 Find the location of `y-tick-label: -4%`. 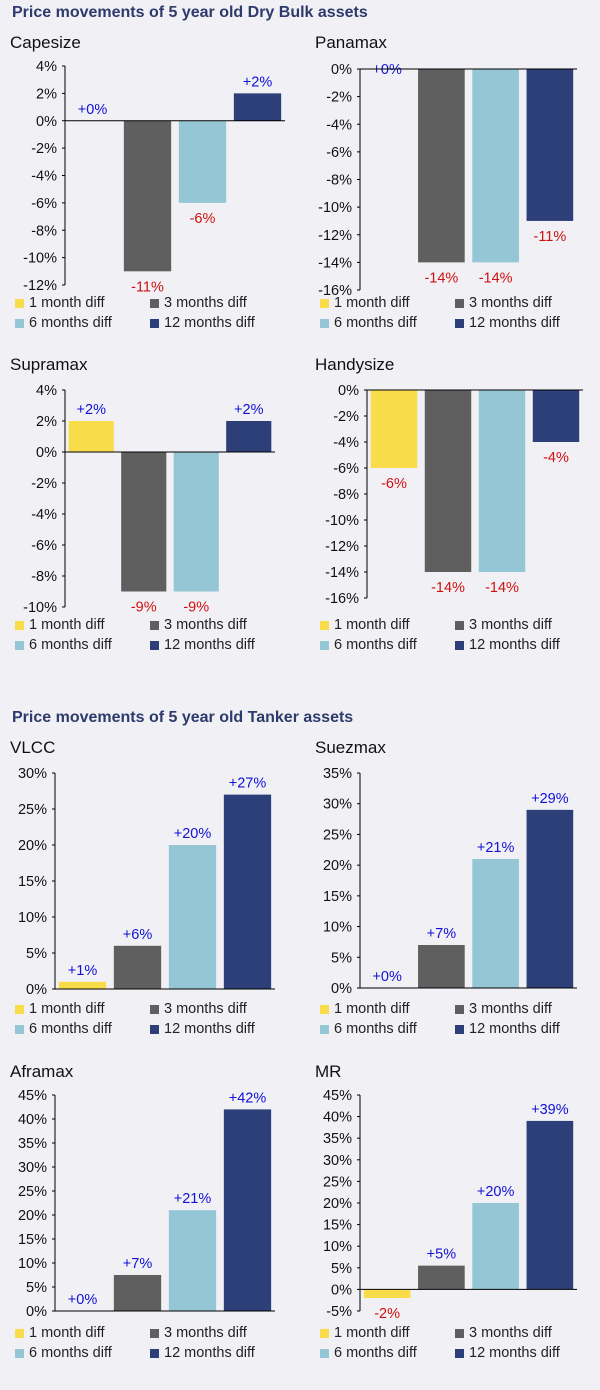

y-tick-label: -4% is located at coordinates (339, 125).